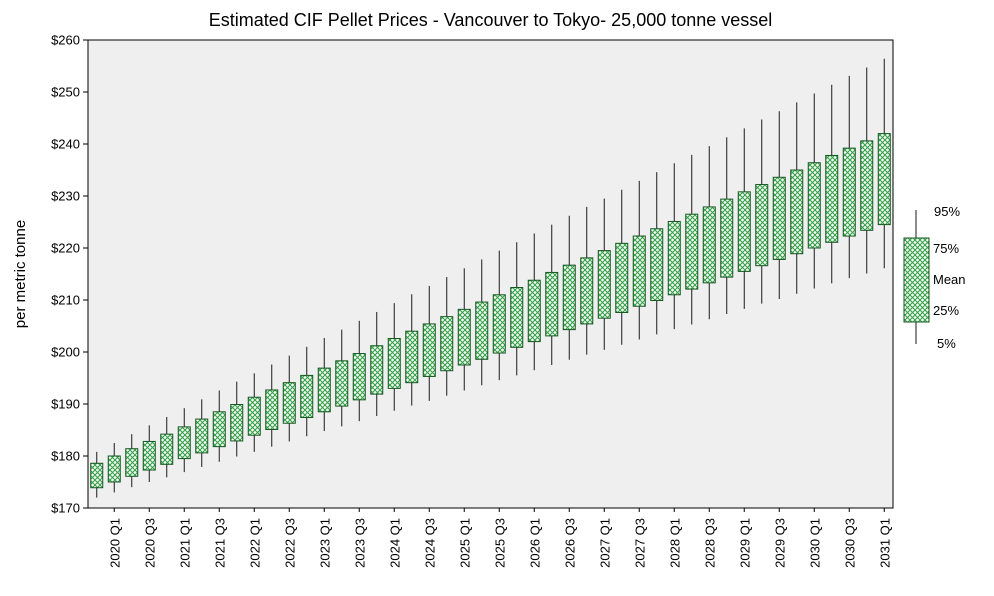  Describe the element at coordinates (65, 144) in the screenshot. I see `y-tick-label: $240` at that location.